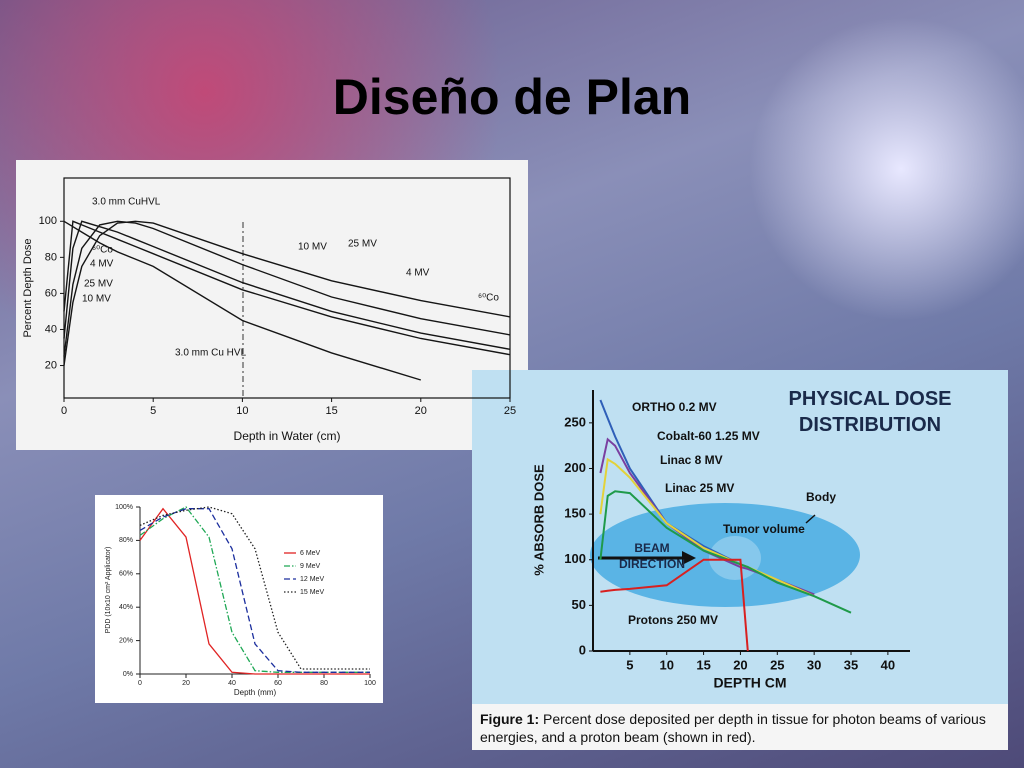 The width and height of the screenshot is (1024, 768). What do you see at coordinates (28, 287) in the screenshot?
I see `y-axis-label: Percent Depth Dose` at bounding box center [28, 287].